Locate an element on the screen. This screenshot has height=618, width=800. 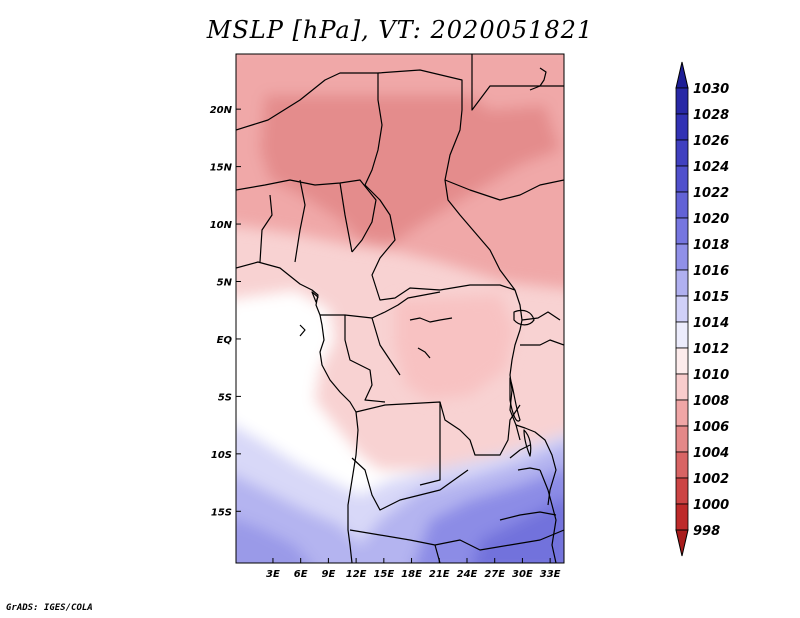
y-tick-label: 20N is located at coordinates (221, 110).